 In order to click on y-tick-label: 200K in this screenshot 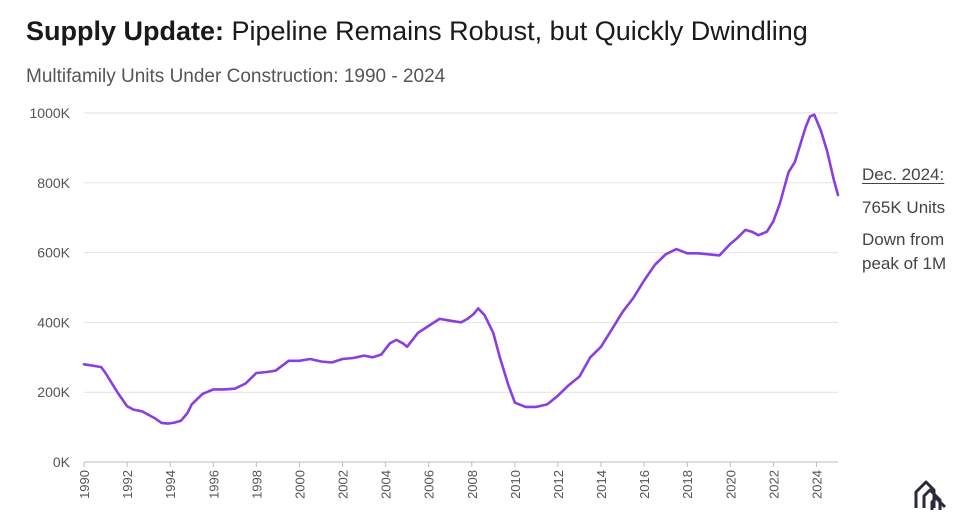, I will do `click(53, 392)`.